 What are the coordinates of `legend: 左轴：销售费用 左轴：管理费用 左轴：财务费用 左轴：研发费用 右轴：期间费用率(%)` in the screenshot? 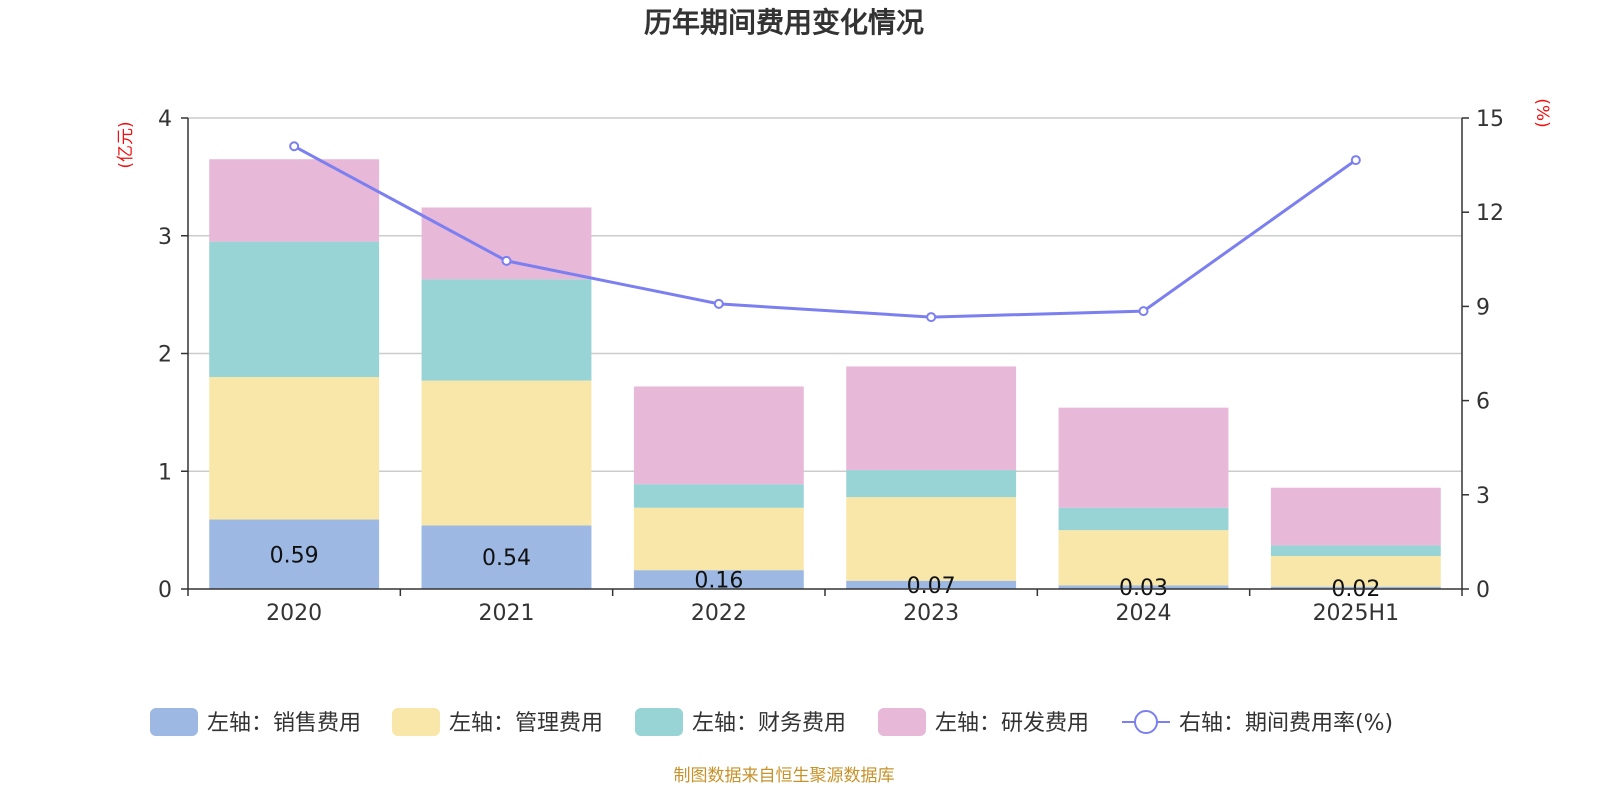 It's located at (771, 722).